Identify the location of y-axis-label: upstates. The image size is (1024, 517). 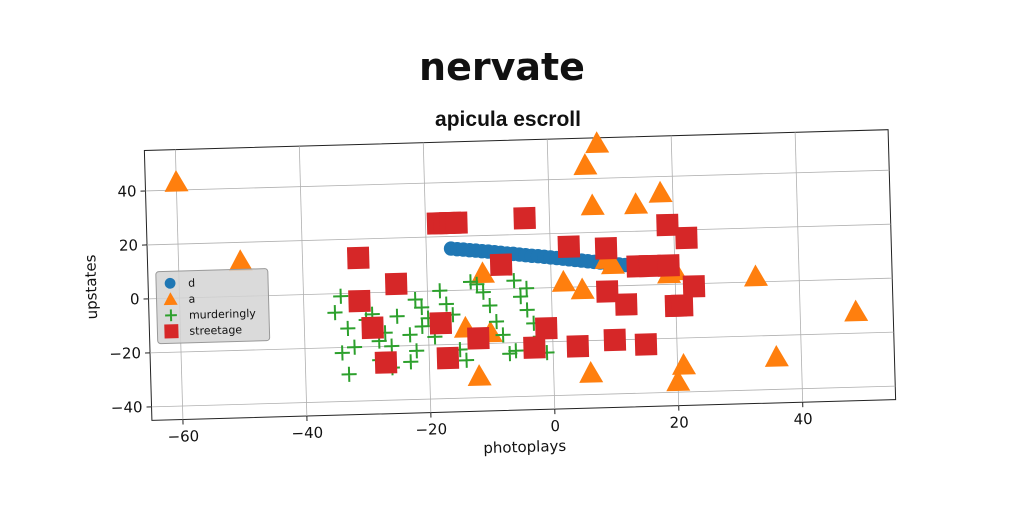
(91, 287).